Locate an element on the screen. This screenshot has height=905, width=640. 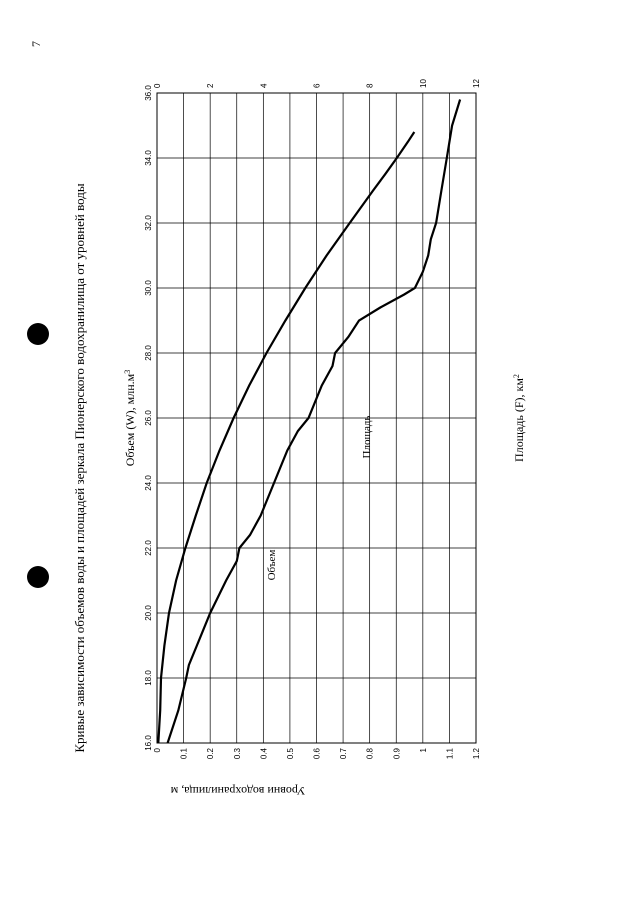
annotation-volume: Объем is located at coordinates (272, 565).